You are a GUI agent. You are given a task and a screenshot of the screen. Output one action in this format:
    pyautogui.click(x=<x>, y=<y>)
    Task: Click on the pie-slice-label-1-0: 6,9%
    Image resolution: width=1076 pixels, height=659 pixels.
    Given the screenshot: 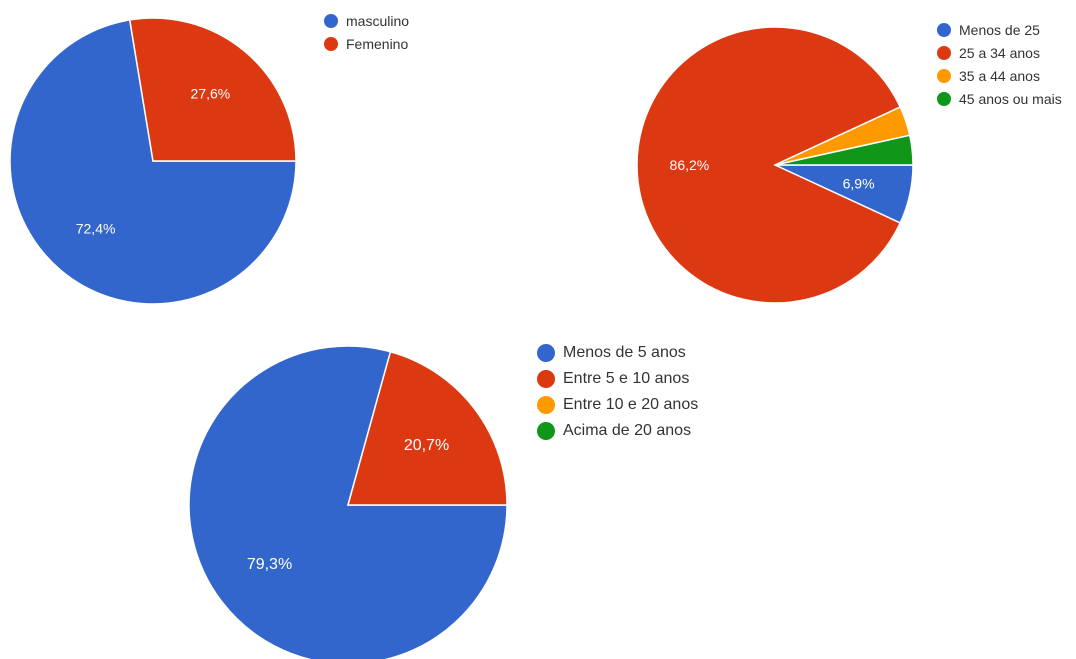 What is the action you would take?
    pyautogui.click(x=859, y=183)
    